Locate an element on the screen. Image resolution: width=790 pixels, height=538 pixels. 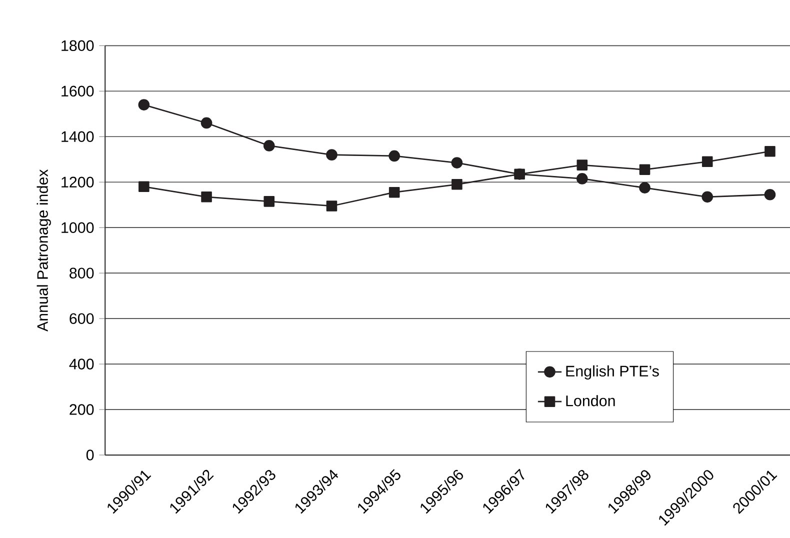
y-tick-label: 1600 is located at coordinates (78, 91).